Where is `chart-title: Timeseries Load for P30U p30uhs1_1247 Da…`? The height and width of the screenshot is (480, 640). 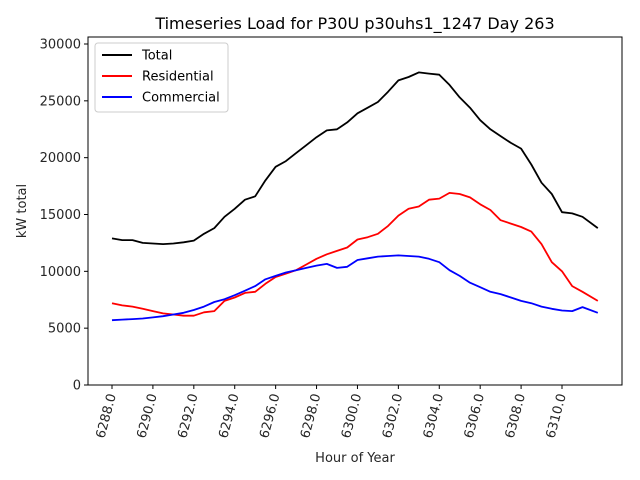
chart-title: Timeseries Load for P30U p30uhs1_1247 Da… is located at coordinates (354, 24).